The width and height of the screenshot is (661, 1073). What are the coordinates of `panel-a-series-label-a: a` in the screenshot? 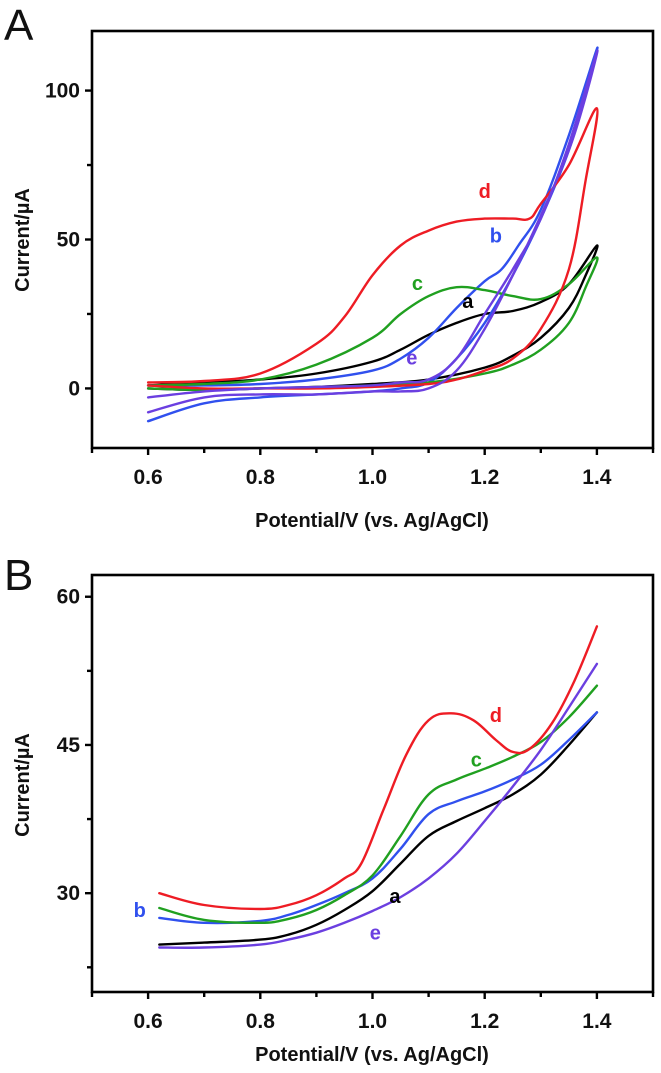 It's located at (468, 302).